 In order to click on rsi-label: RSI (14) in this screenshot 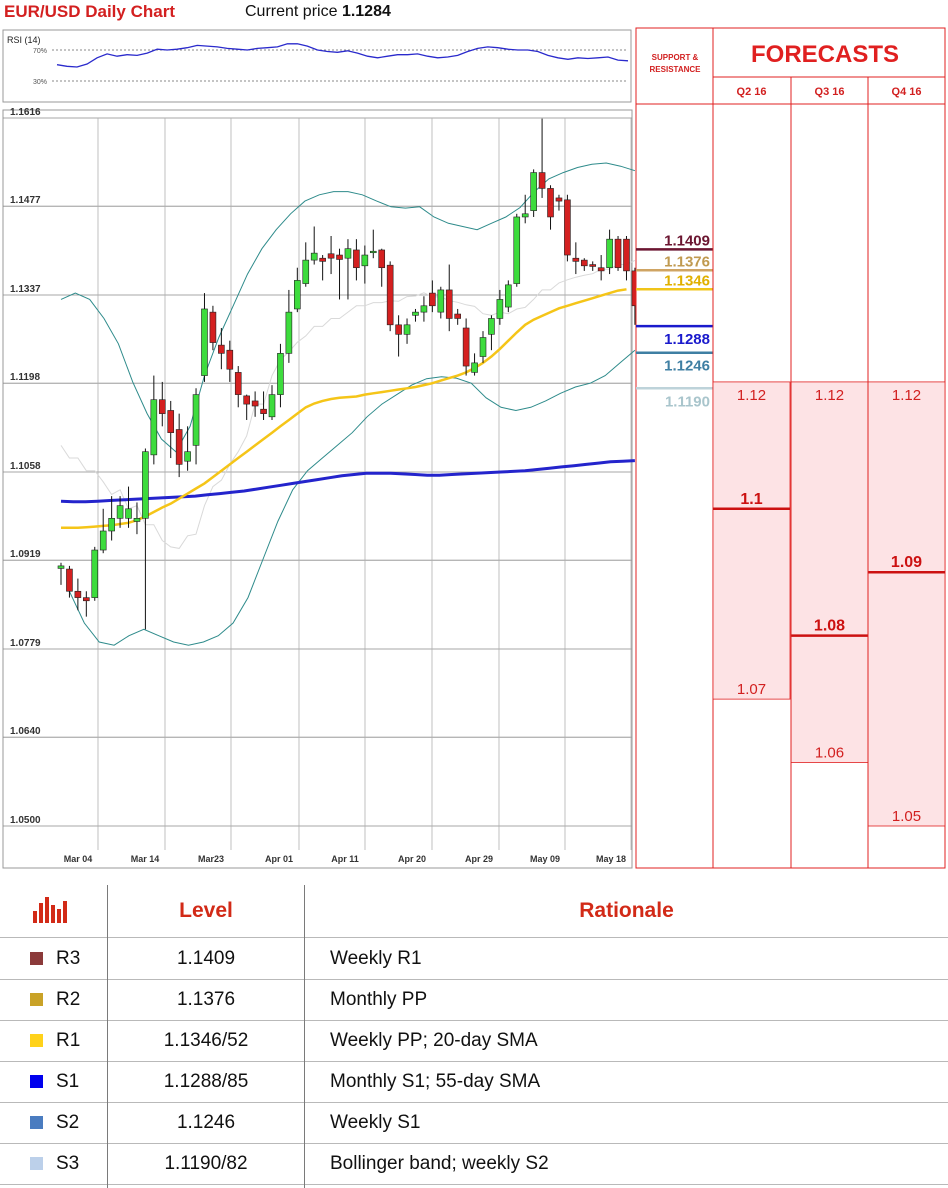, I will do `click(24, 40)`.